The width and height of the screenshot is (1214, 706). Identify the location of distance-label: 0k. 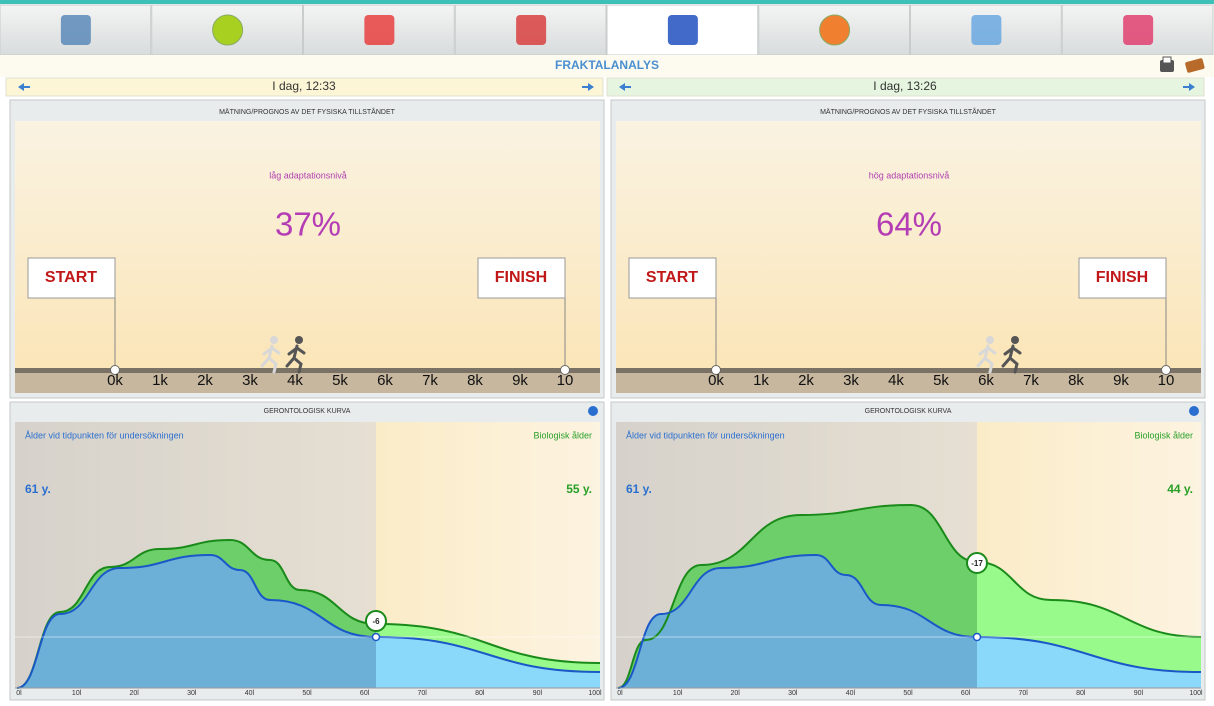
(716, 380).